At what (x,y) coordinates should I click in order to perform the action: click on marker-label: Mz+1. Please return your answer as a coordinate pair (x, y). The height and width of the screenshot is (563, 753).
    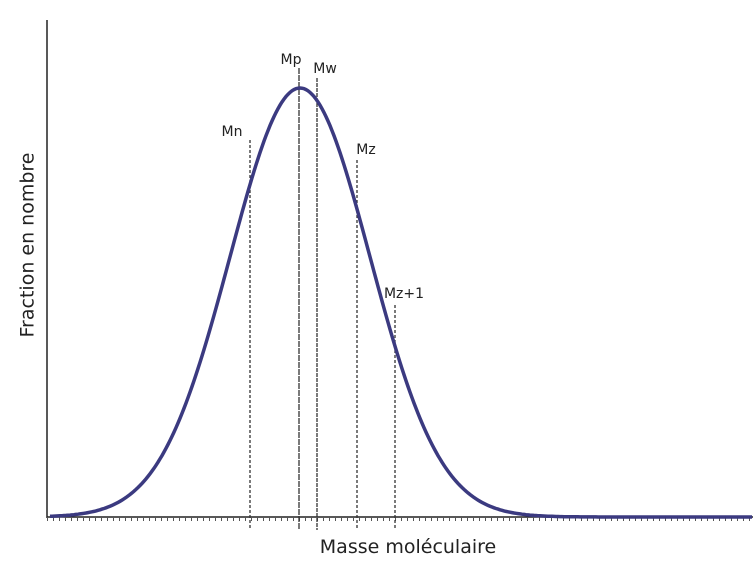
    Looking at the image, I should click on (404, 294).